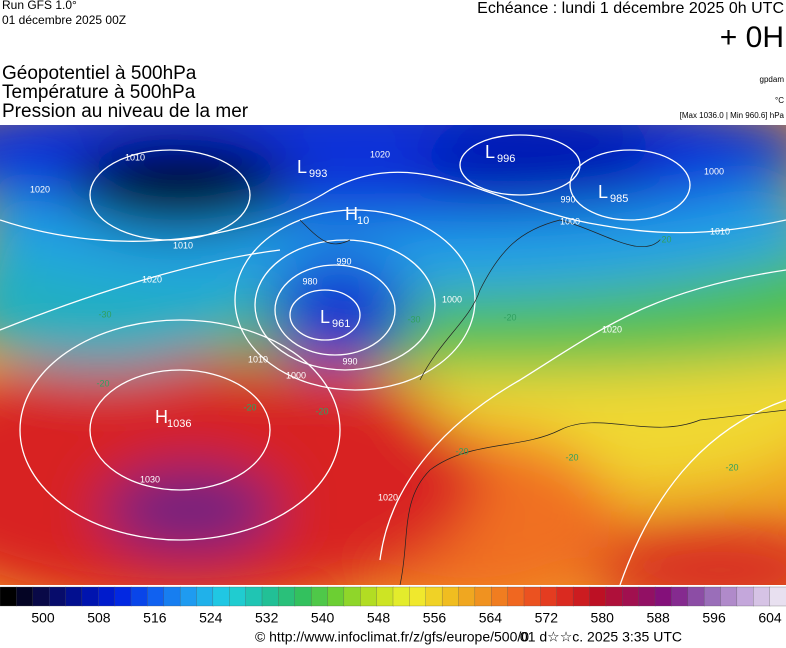  Describe the element at coordinates (99, 618) in the screenshot. I see `colorbar-label: 508` at that location.